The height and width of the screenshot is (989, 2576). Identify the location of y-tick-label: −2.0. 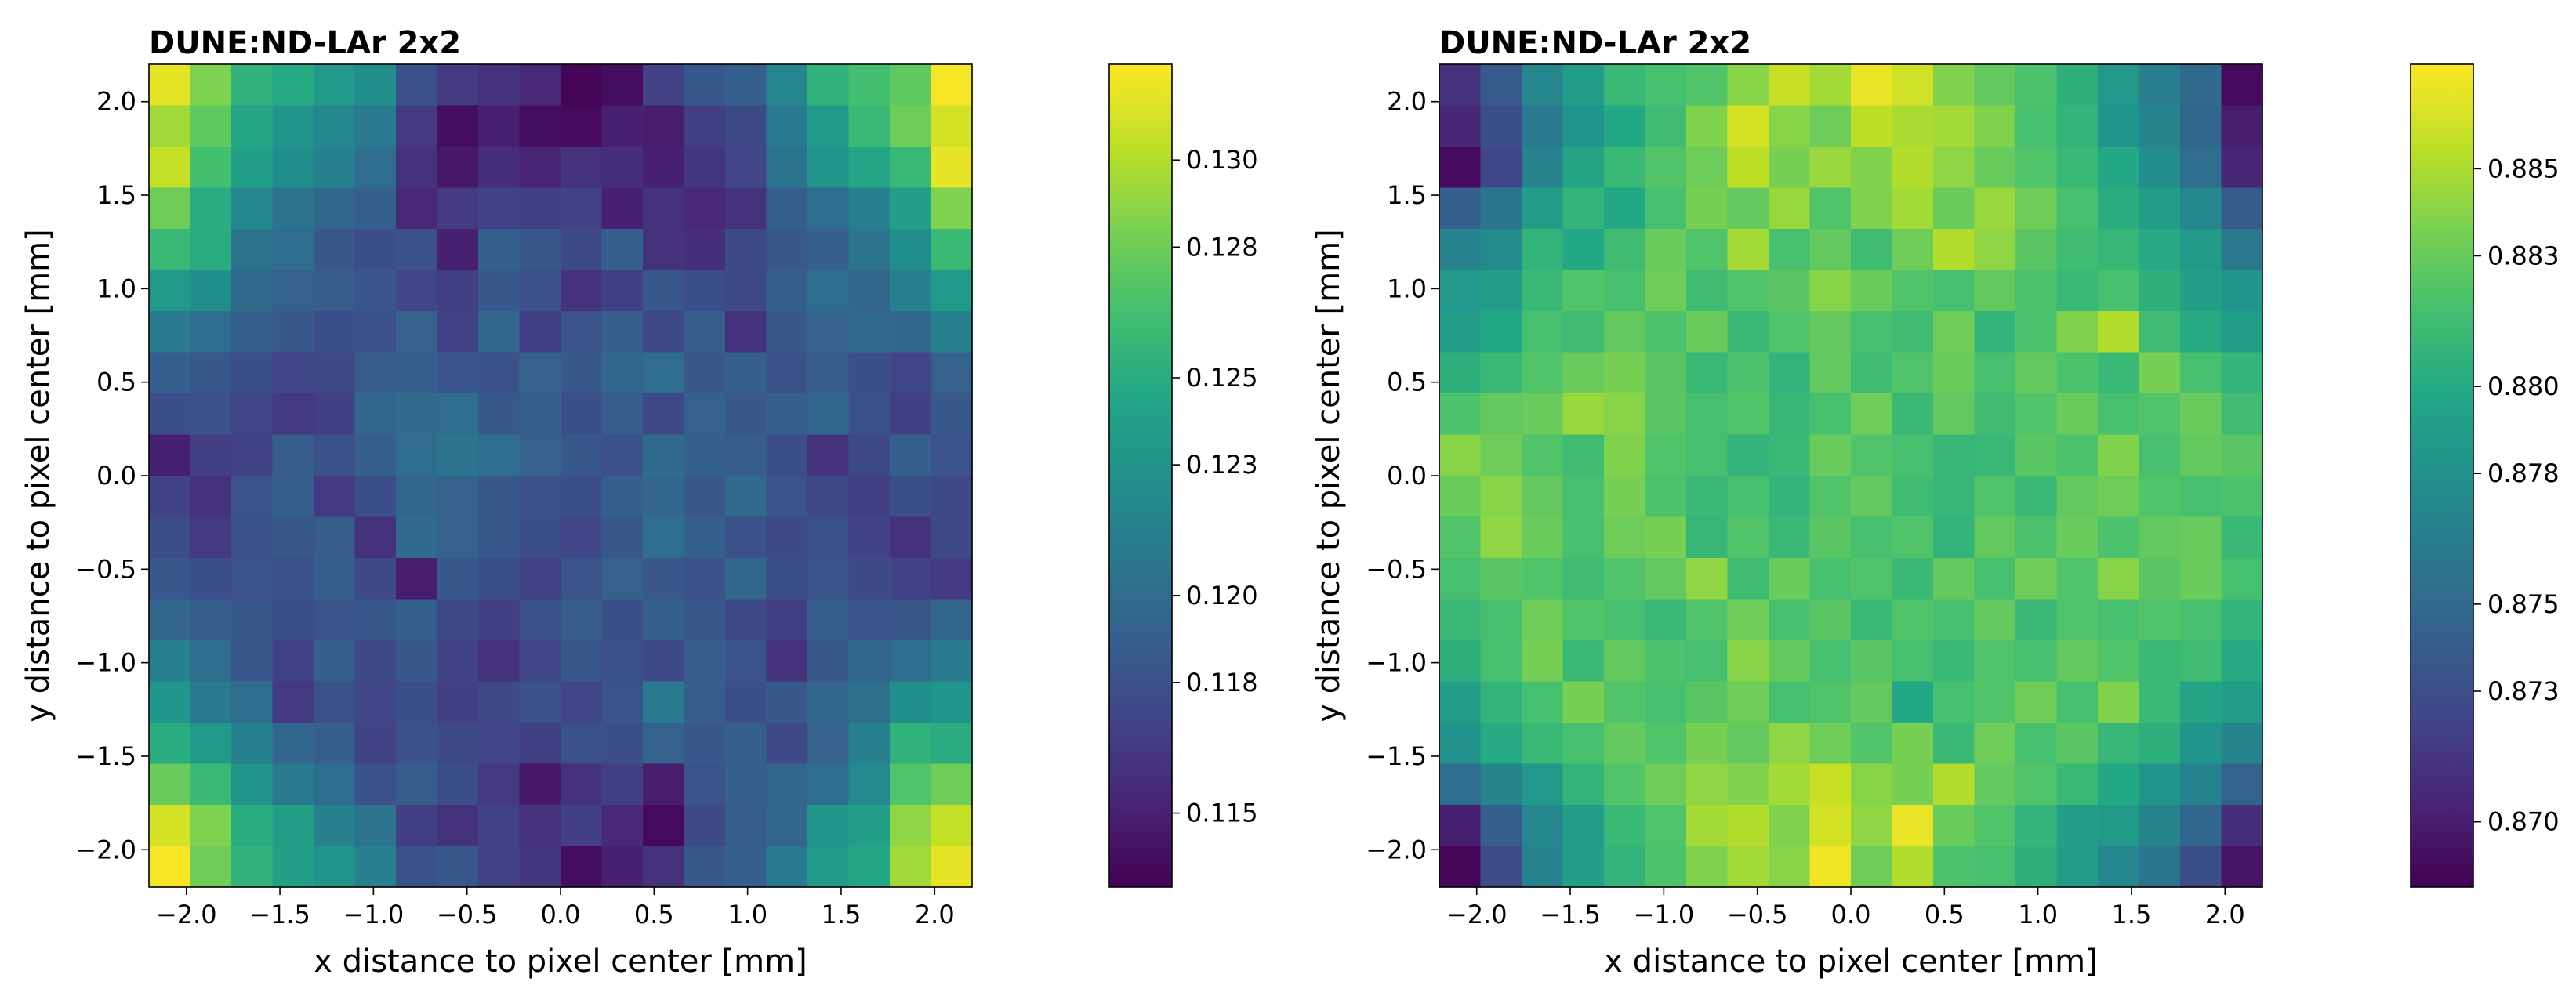
(1397, 849).